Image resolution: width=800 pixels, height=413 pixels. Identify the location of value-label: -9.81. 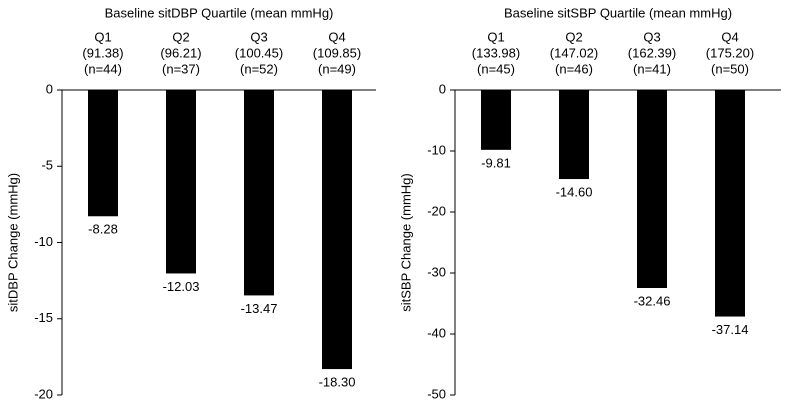
(496, 162).